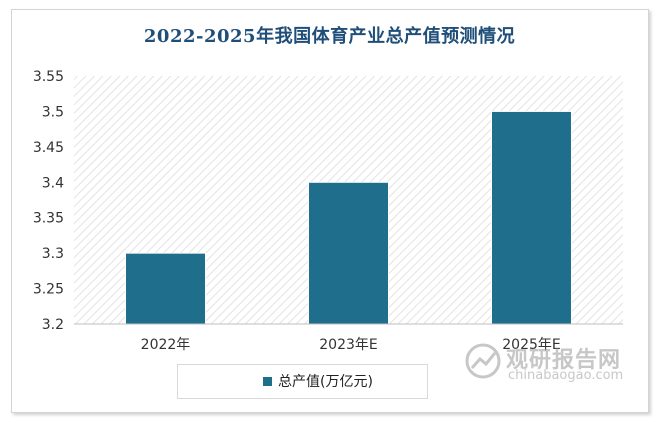 The width and height of the screenshot is (659, 424). What do you see at coordinates (48, 219) in the screenshot?
I see `y-tick-label: 3.35` at bounding box center [48, 219].